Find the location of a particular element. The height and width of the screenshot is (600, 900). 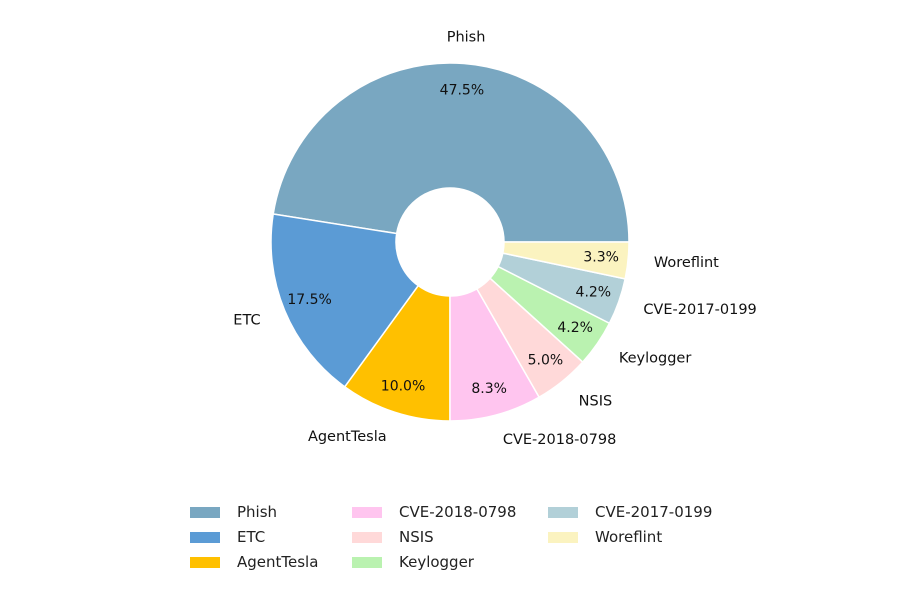

legend-label: NSIS is located at coordinates (416, 537).